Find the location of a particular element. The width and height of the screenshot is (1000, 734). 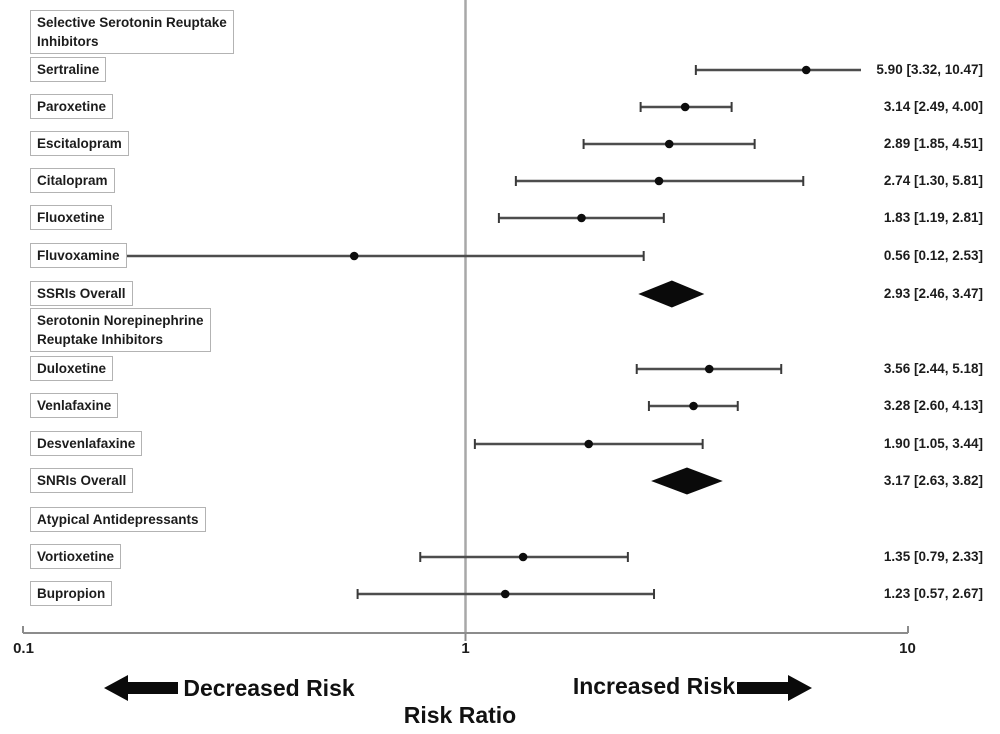

summary-diamond-ssris-overall is located at coordinates (671, 294).